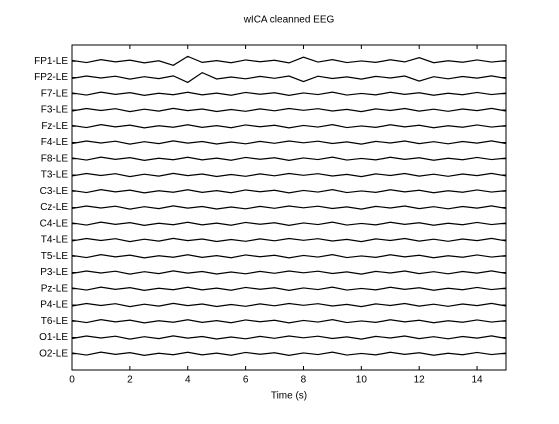 Image resolution: width=559 pixels, height=424 pixels. Describe the element at coordinates (55, 175) in the screenshot. I see `y-tick-label: T3-LE` at that location.